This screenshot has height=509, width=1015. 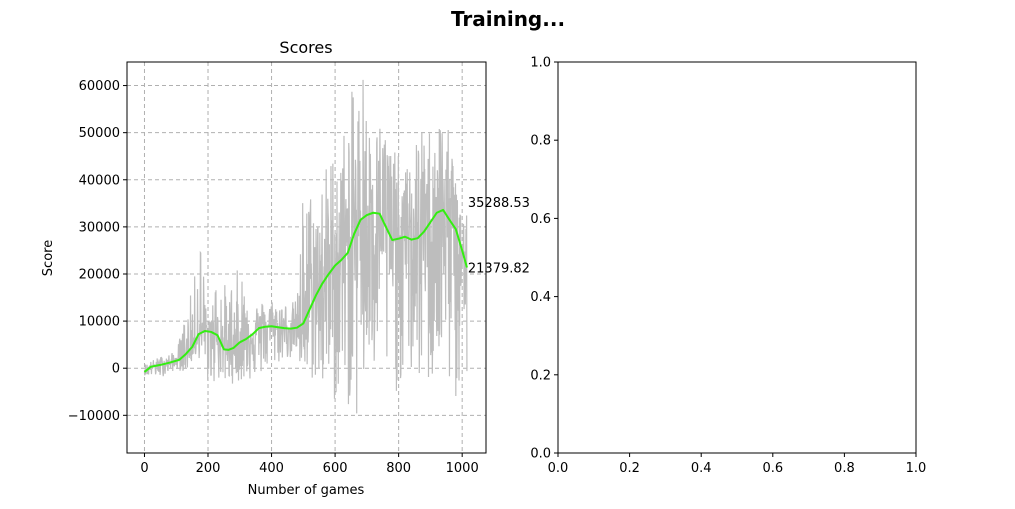 I want to click on scores-annotations: 35288.53 21379.82, so click(x=499, y=236).